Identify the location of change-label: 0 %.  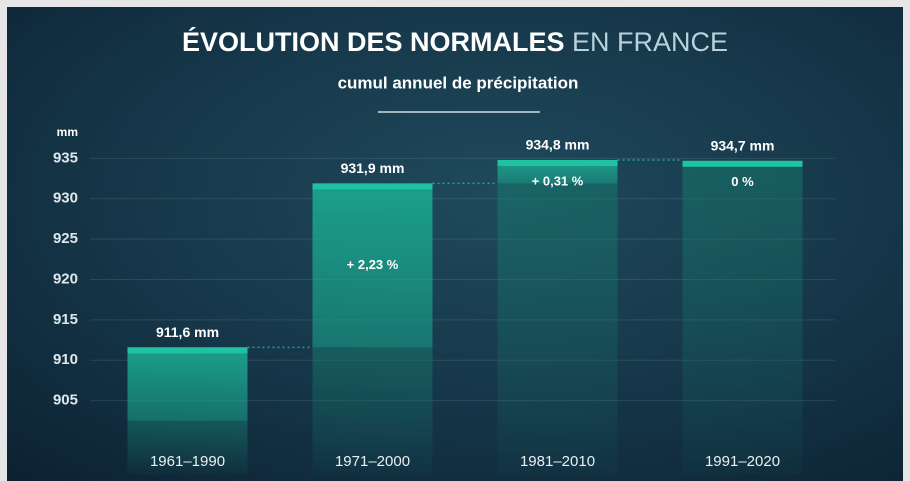
(742, 181).